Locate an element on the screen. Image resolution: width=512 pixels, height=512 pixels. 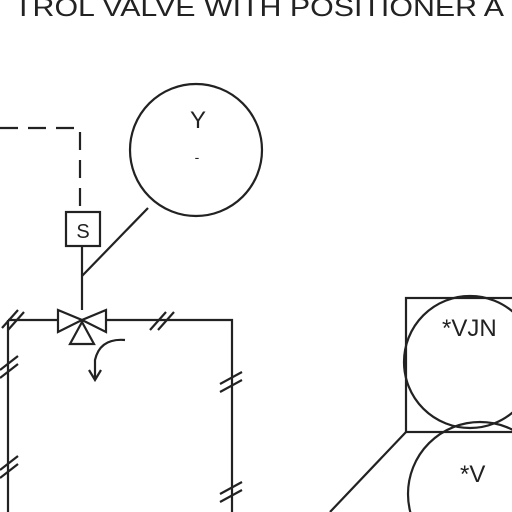
node-sublabel: - is located at coordinates (197, 157).